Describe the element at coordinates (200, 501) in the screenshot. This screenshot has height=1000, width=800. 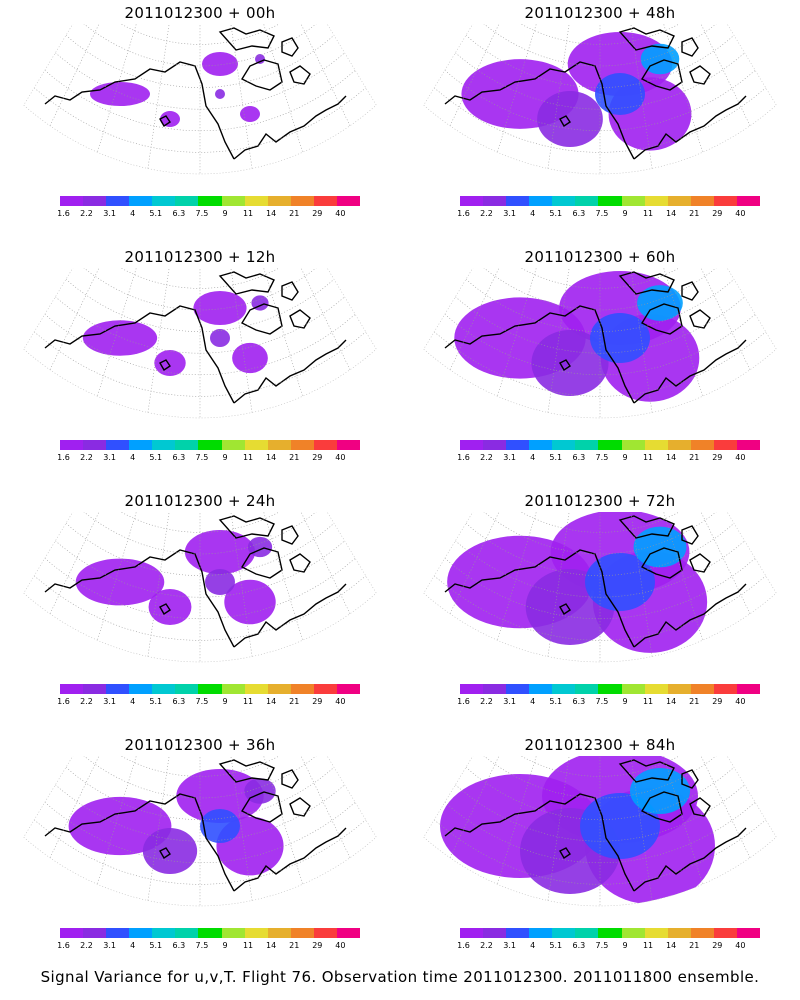
I see `panel-title: 2011012300 + 24h` at that location.